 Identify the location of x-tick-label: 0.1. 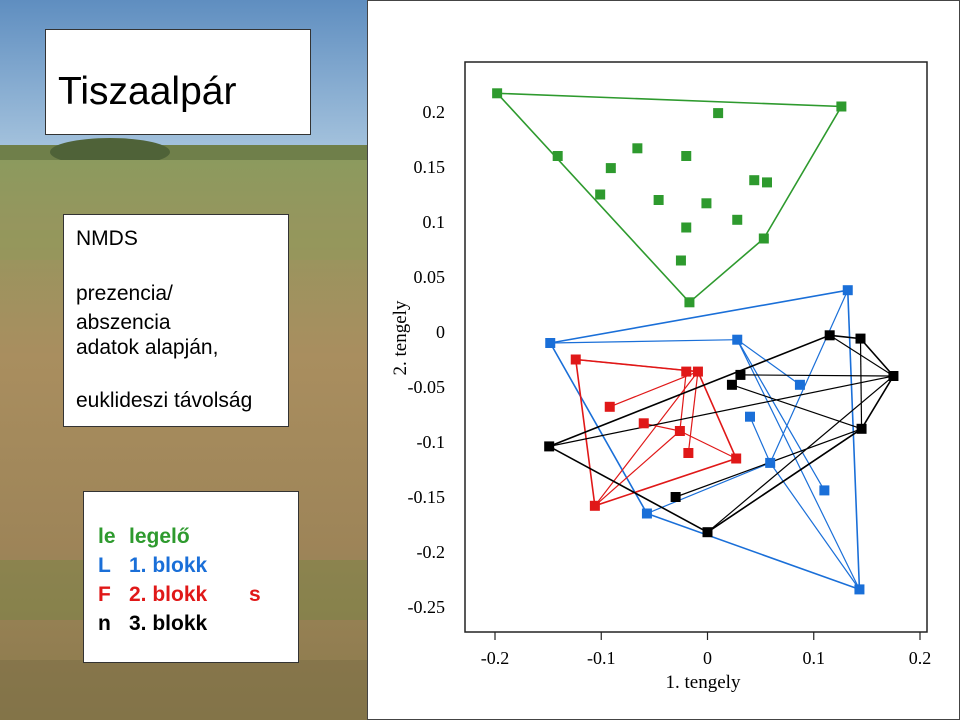
(814, 658).